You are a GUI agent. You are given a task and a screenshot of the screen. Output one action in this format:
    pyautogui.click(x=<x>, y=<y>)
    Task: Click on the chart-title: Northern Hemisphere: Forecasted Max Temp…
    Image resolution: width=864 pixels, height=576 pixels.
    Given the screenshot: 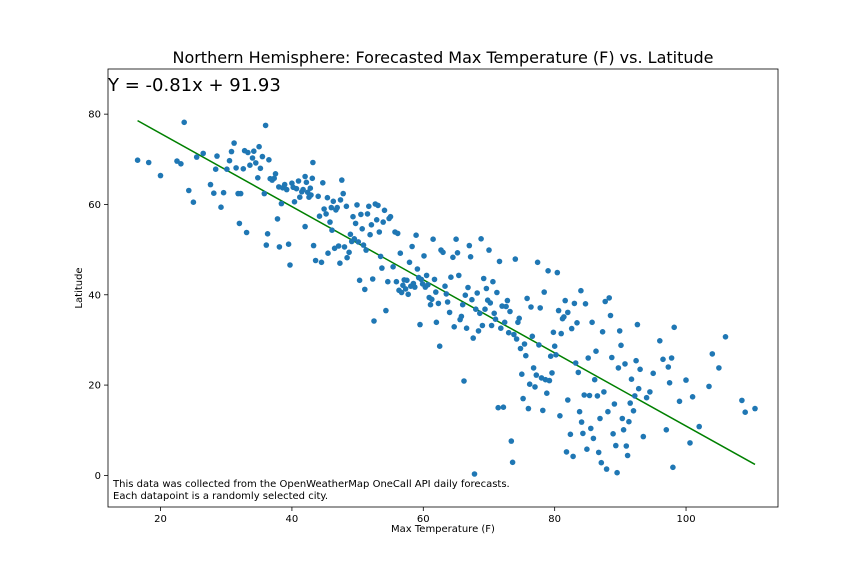 What is the action you would take?
    pyautogui.click(x=442, y=57)
    